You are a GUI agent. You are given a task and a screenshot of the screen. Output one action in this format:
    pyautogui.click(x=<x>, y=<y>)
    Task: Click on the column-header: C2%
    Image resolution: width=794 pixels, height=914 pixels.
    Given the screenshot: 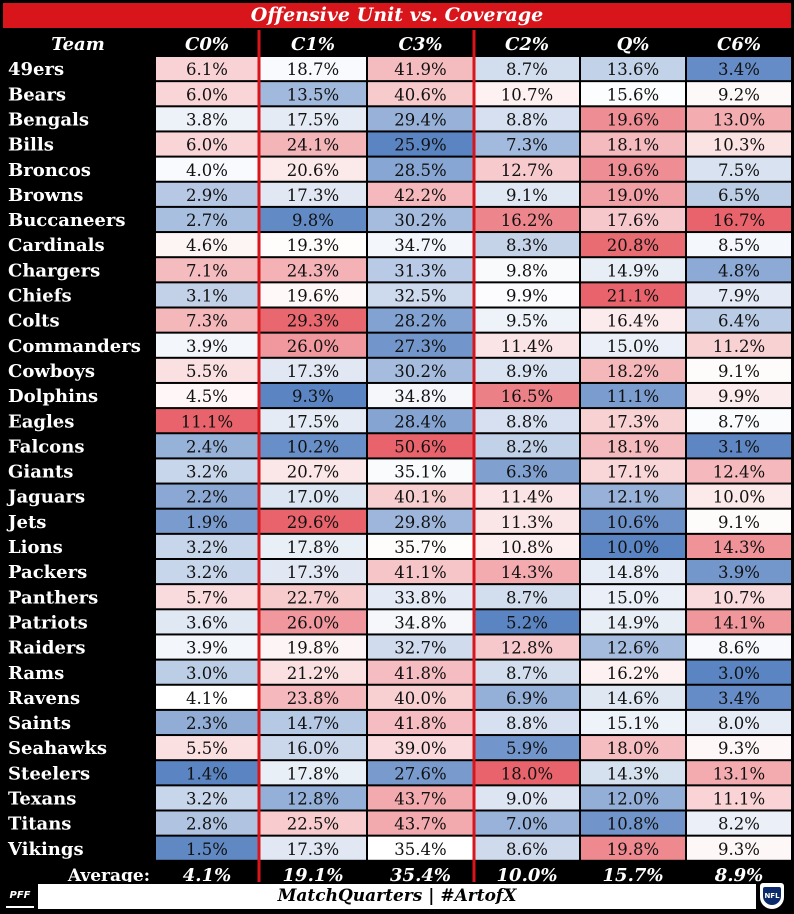 What is the action you would take?
    pyautogui.click(x=527, y=44)
    